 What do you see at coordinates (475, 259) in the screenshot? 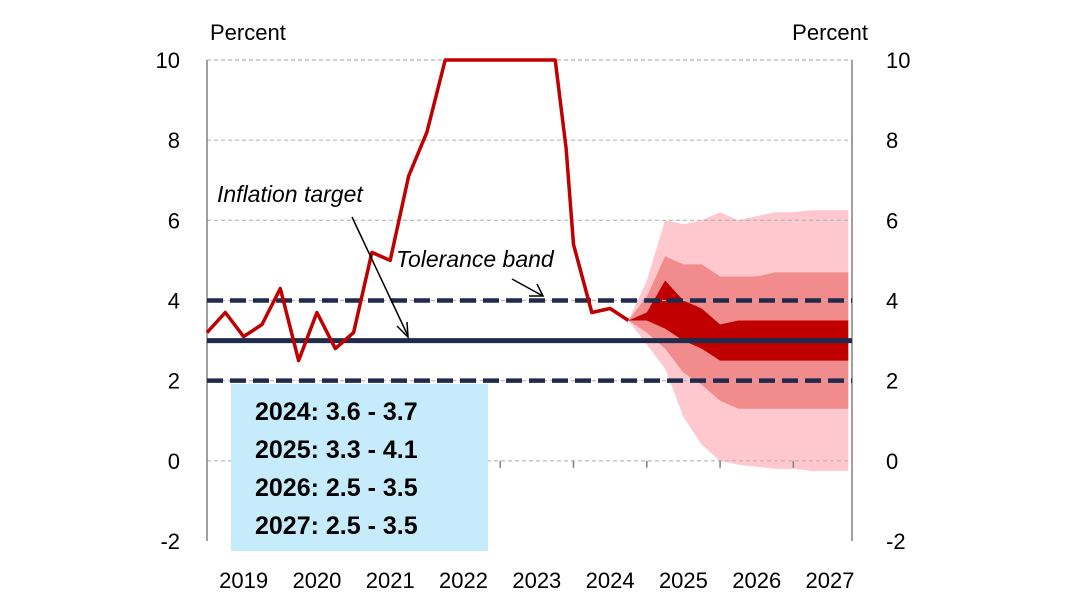
I see `annotation-tolerance-band-label: Tolerance band` at bounding box center [475, 259].